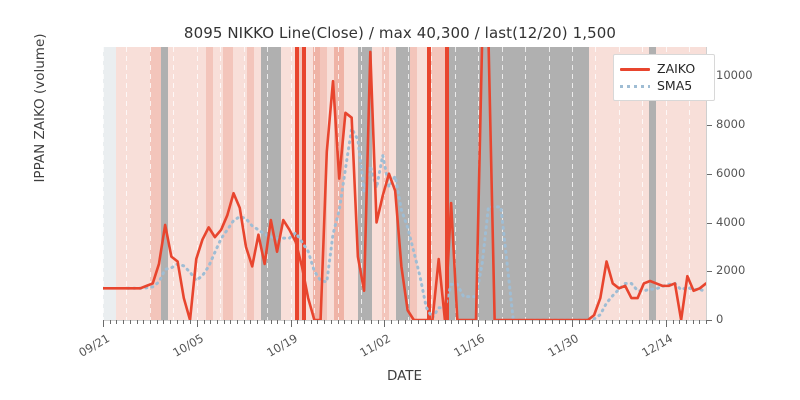 The width and height of the screenshot is (800, 400). What do you see at coordinates (281, 345) in the screenshot?
I see `x-axis-tick-label: 10/19` at bounding box center [281, 345].